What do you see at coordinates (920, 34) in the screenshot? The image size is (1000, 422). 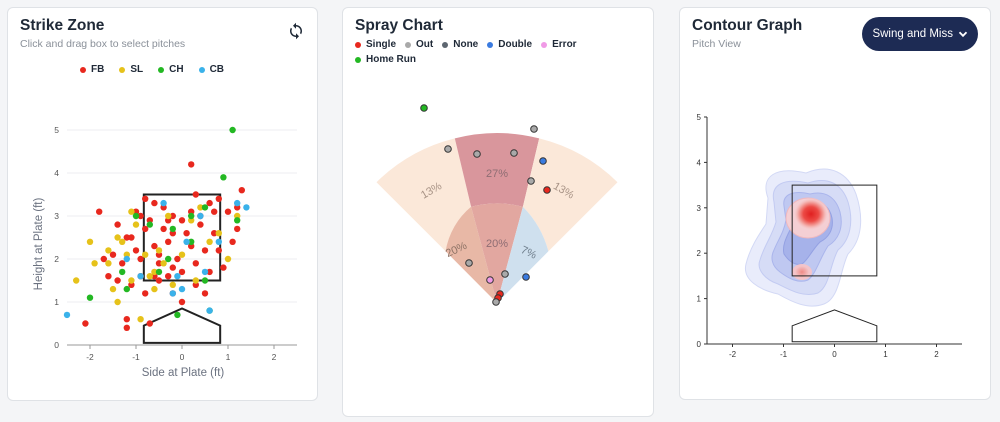 I see `swing-and-miss-dropdown: Swing and Miss` at bounding box center [920, 34].